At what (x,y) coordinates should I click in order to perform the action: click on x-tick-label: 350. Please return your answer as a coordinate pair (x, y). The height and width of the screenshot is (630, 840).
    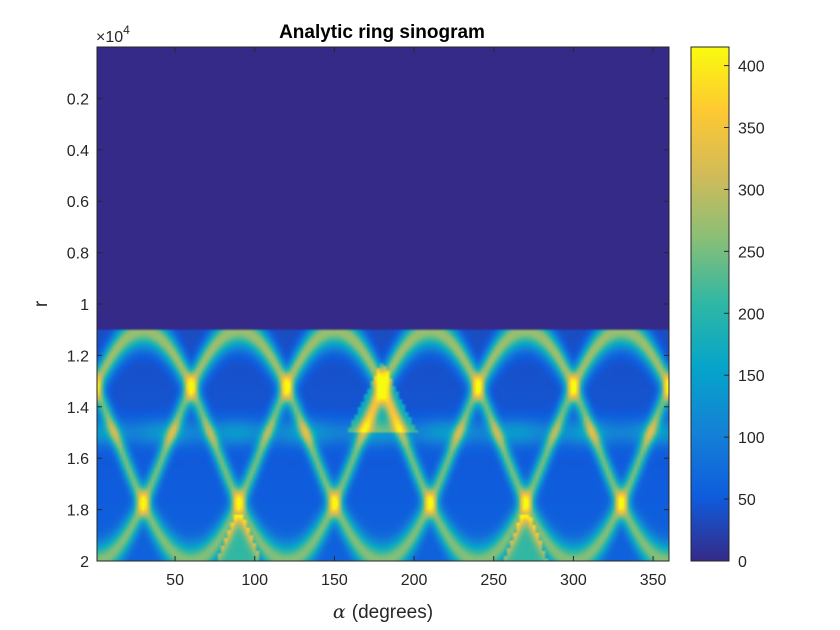
    Looking at the image, I should click on (653, 580).